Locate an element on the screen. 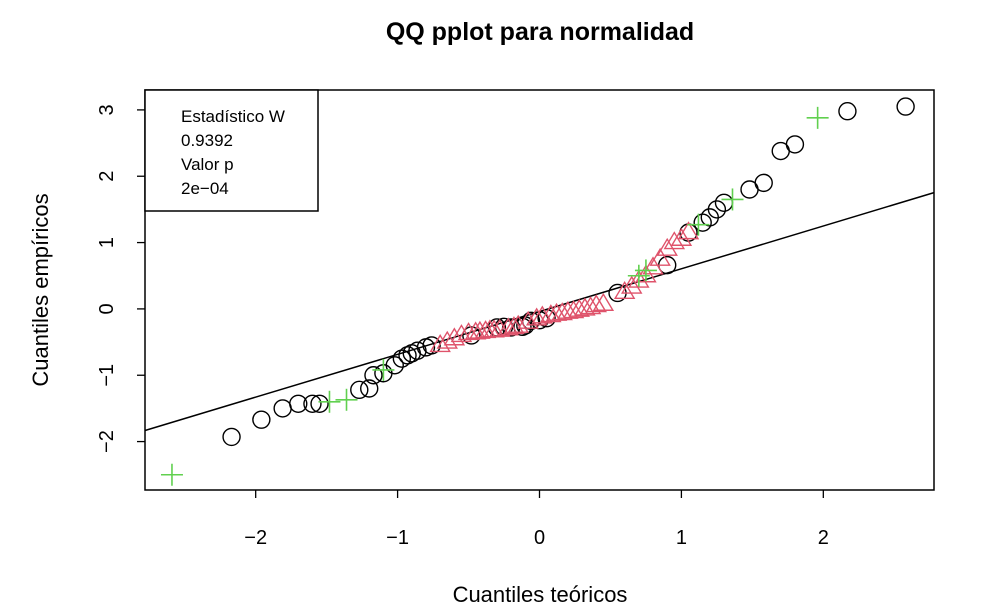 This screenshot has height=616, width=997. y-tick-label: −1 is located at coordinates (107, 375).